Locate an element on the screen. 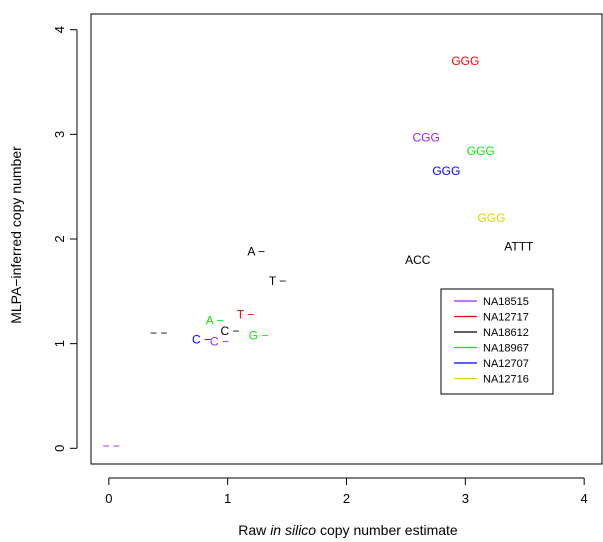 Image resolution: width=603 pixels, height=542 pixels. point-label: G − is located at coordinates (259, 335).